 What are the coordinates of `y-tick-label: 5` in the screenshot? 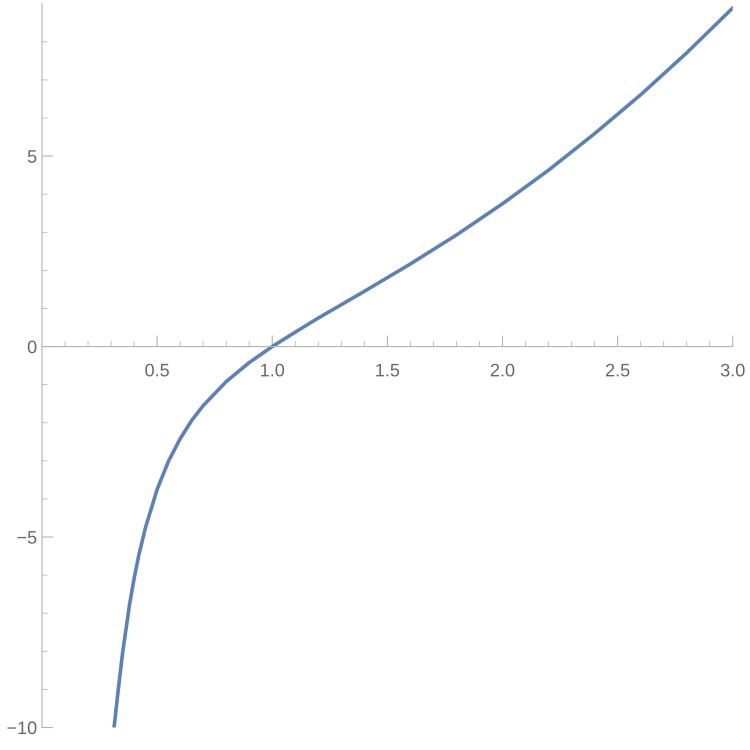 It's located at (32, 156).